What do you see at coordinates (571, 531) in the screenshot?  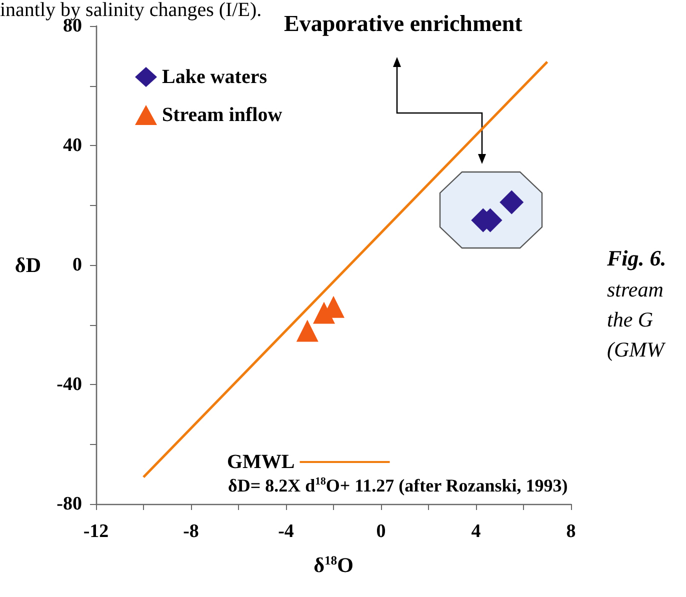 I see `x-tick-label: 8` at bounding box center [571, 531].